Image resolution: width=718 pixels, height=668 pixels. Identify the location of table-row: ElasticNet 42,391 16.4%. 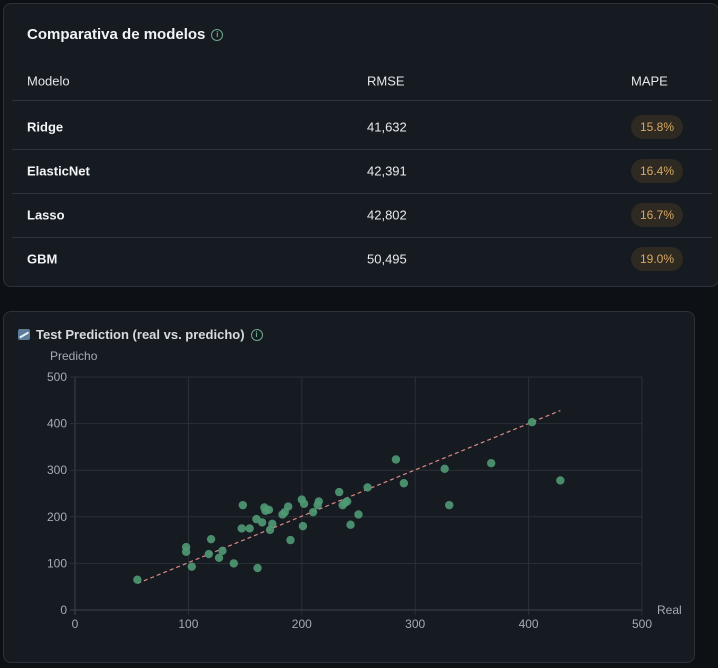
(362, 171).